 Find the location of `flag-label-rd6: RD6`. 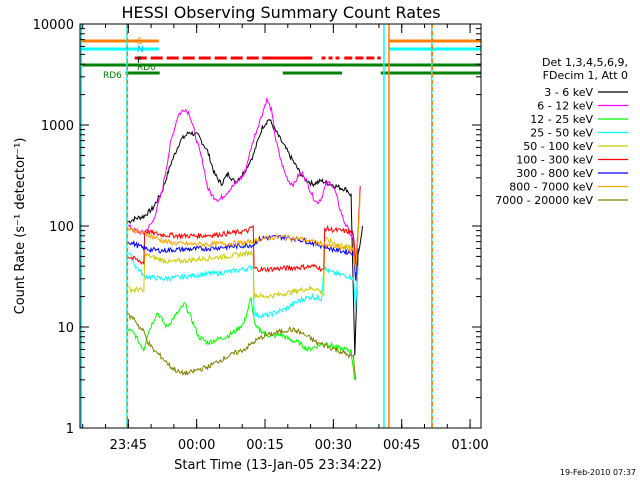

flag-label-rd6: RD6 is located at coordinates (112, 76).